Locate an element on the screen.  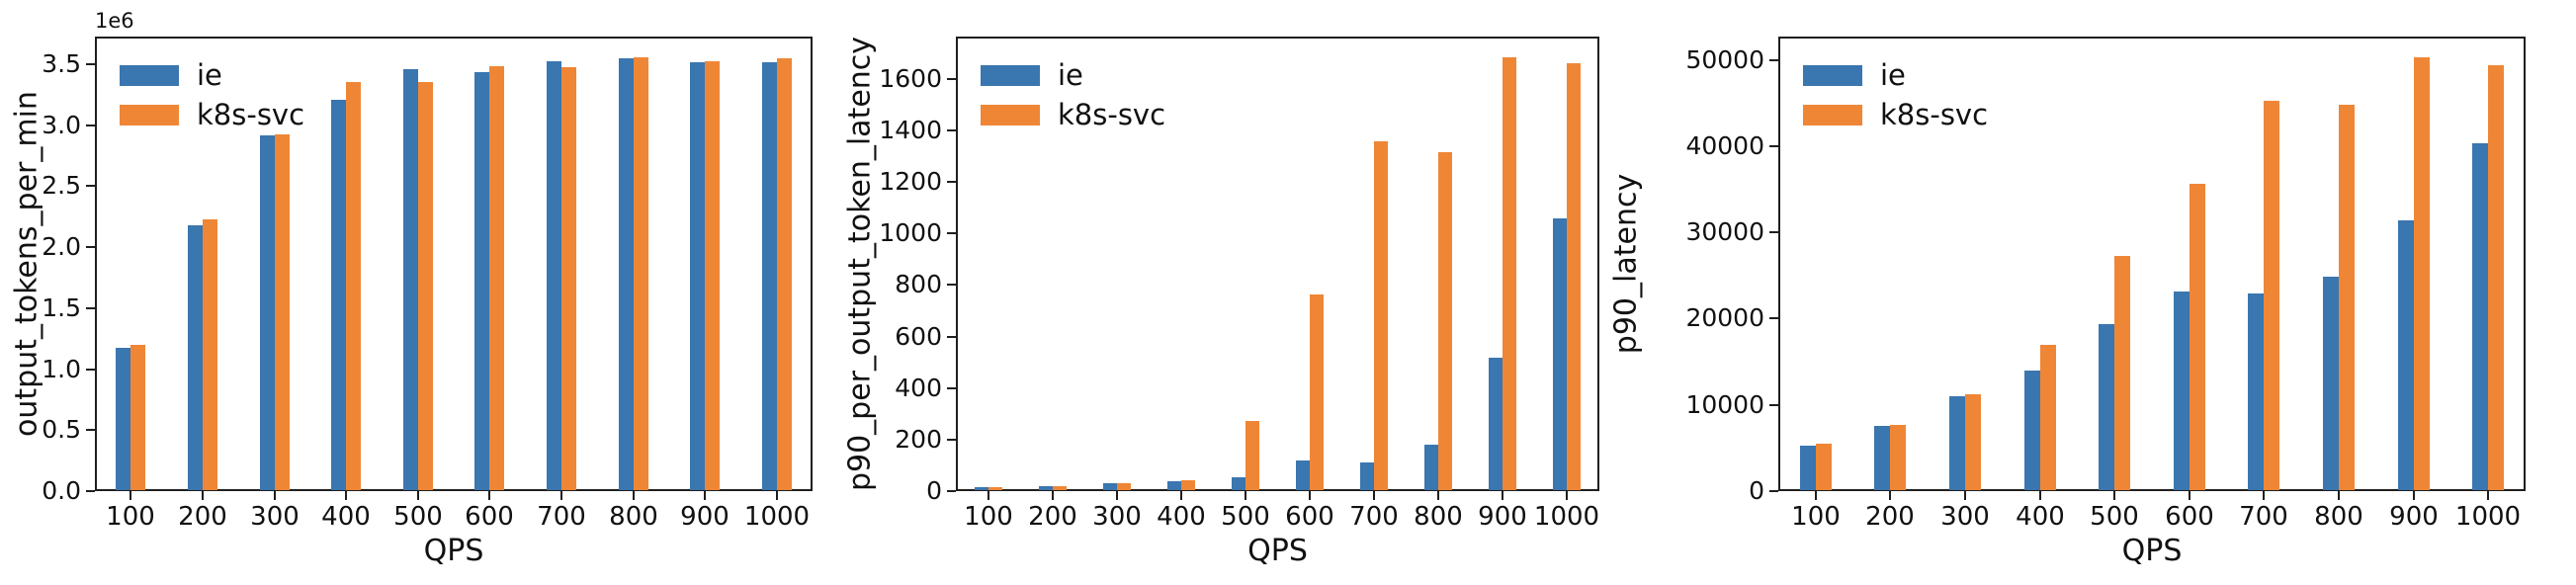
y-tick-label: 10000 is located at coordinates (1724, 404).